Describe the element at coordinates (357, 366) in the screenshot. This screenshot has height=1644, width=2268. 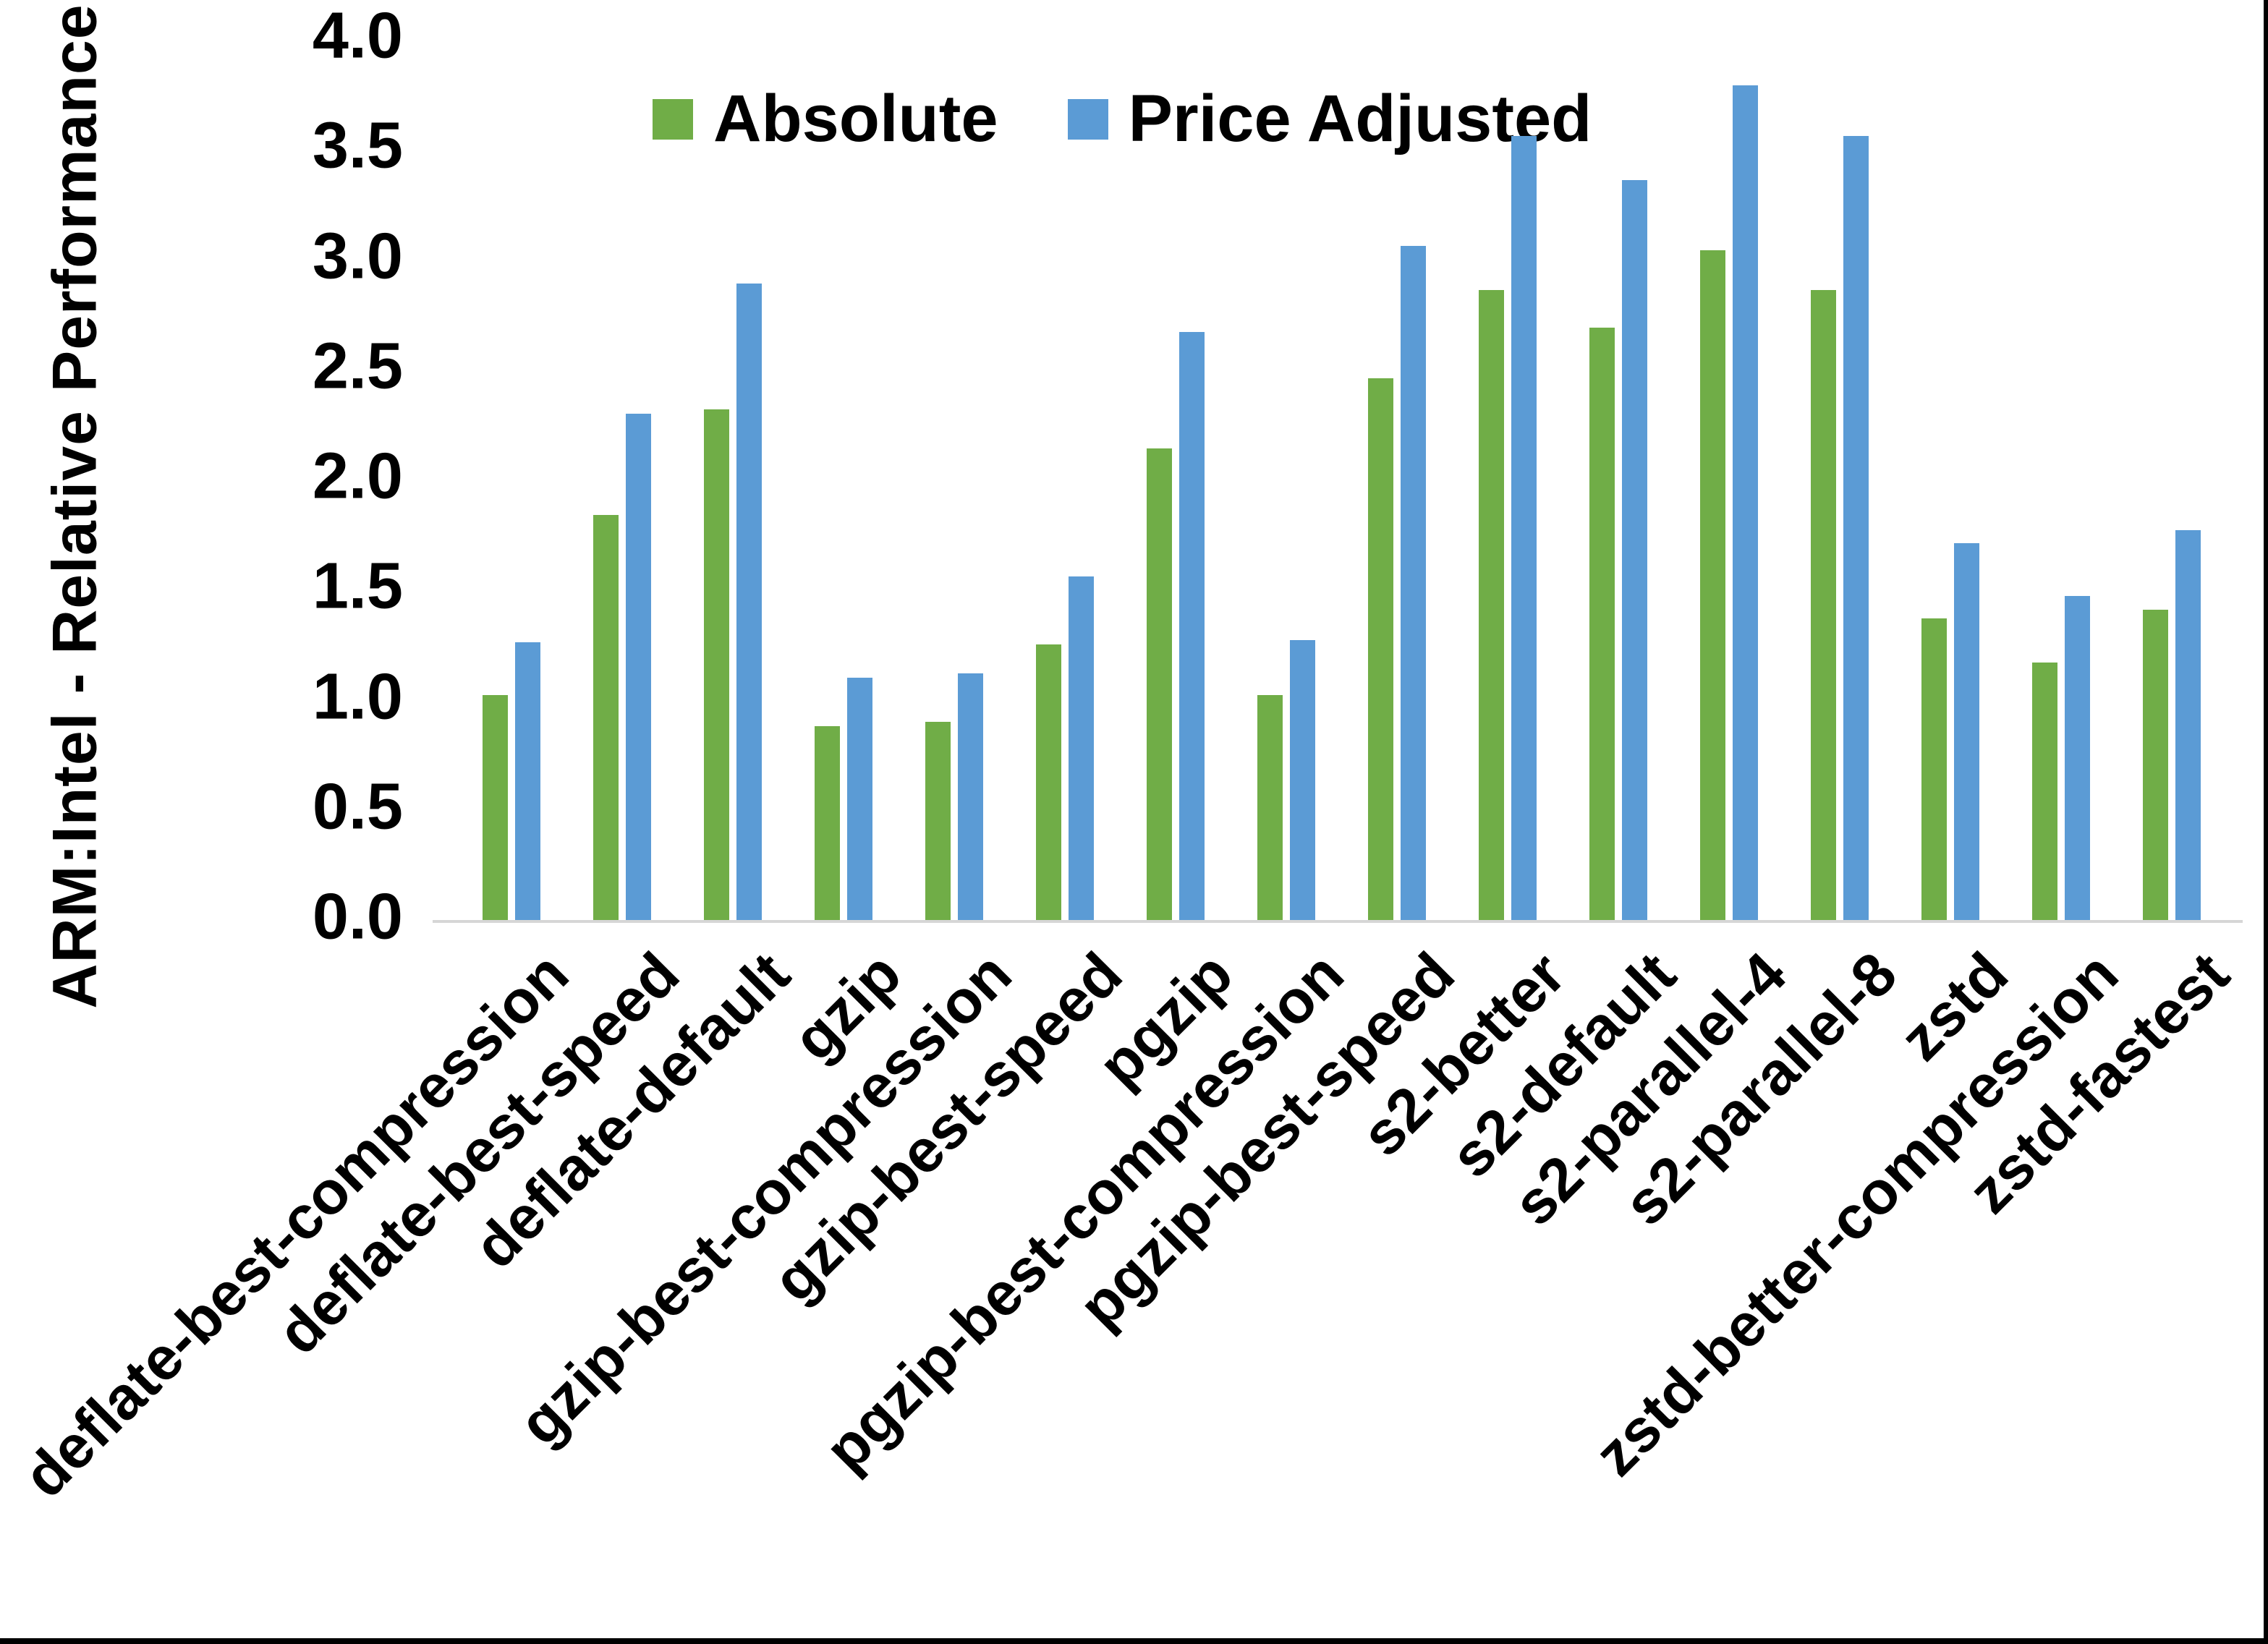
I see `y-tick-label: 2.5` at that location.